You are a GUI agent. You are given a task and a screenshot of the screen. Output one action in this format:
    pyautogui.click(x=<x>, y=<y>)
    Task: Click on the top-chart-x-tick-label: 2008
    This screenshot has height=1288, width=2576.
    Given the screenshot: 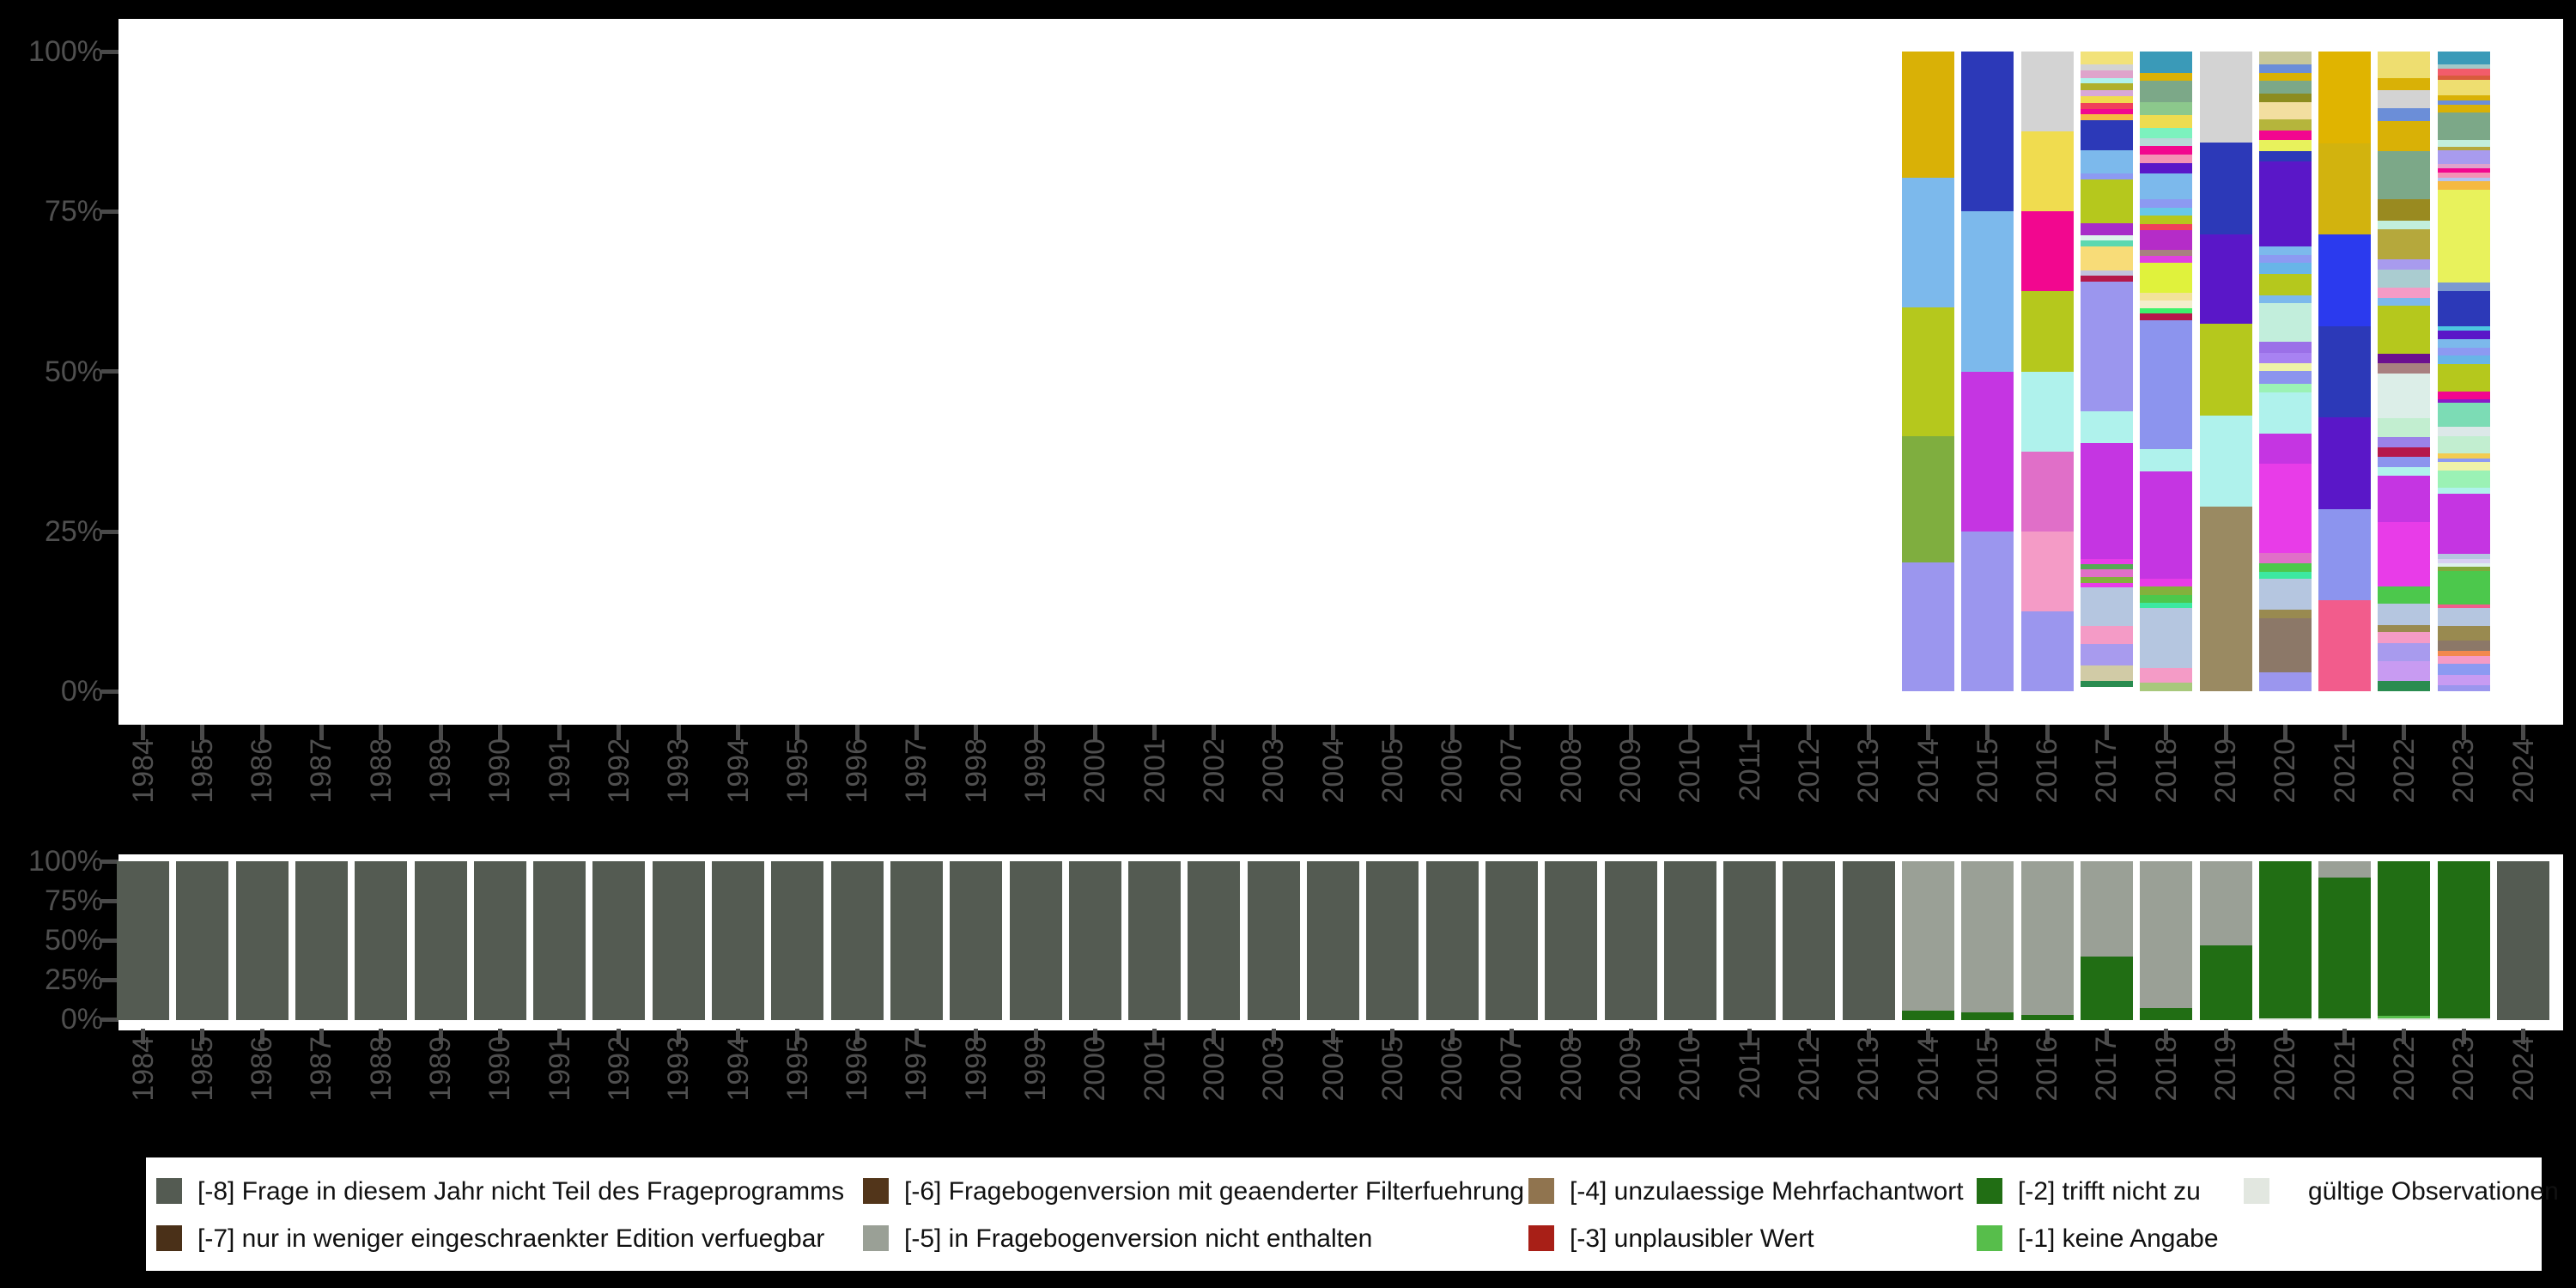 What is the action you would take?
    pyautogui.click(x=1571, y=771)
    